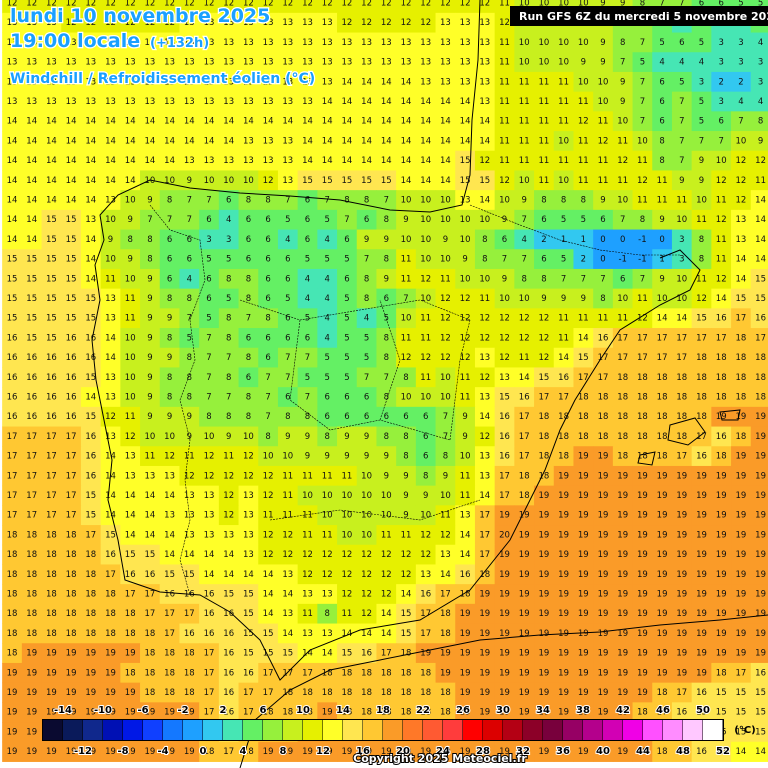 This screenshot has height=768, width=768. What do you see at coordinates (483, 751) in the screenshot?
I see `legend-tick-label: 28` at bounding box center [483, 751].